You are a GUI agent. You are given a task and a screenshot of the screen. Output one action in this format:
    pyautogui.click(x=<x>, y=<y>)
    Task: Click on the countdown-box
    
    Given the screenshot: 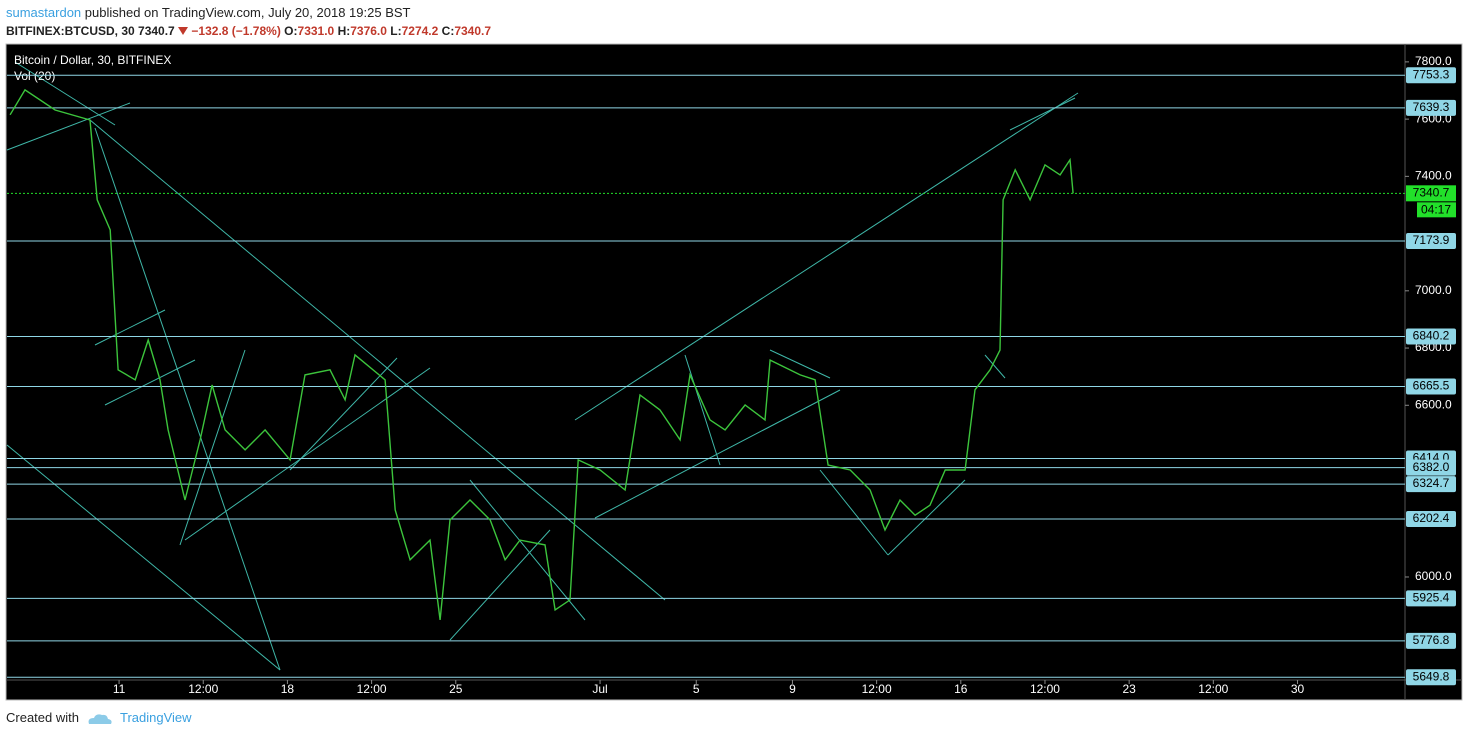 What is the action you would take?
    pyautogui.click(x=1436, y=210)
    